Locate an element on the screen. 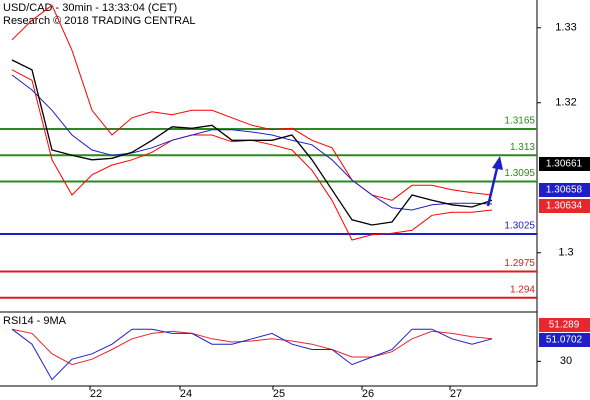 Image resolution: width=590 pixels, height=400 pixels. price-tag-label: 51.0702 is located at coordinates (564, 340).